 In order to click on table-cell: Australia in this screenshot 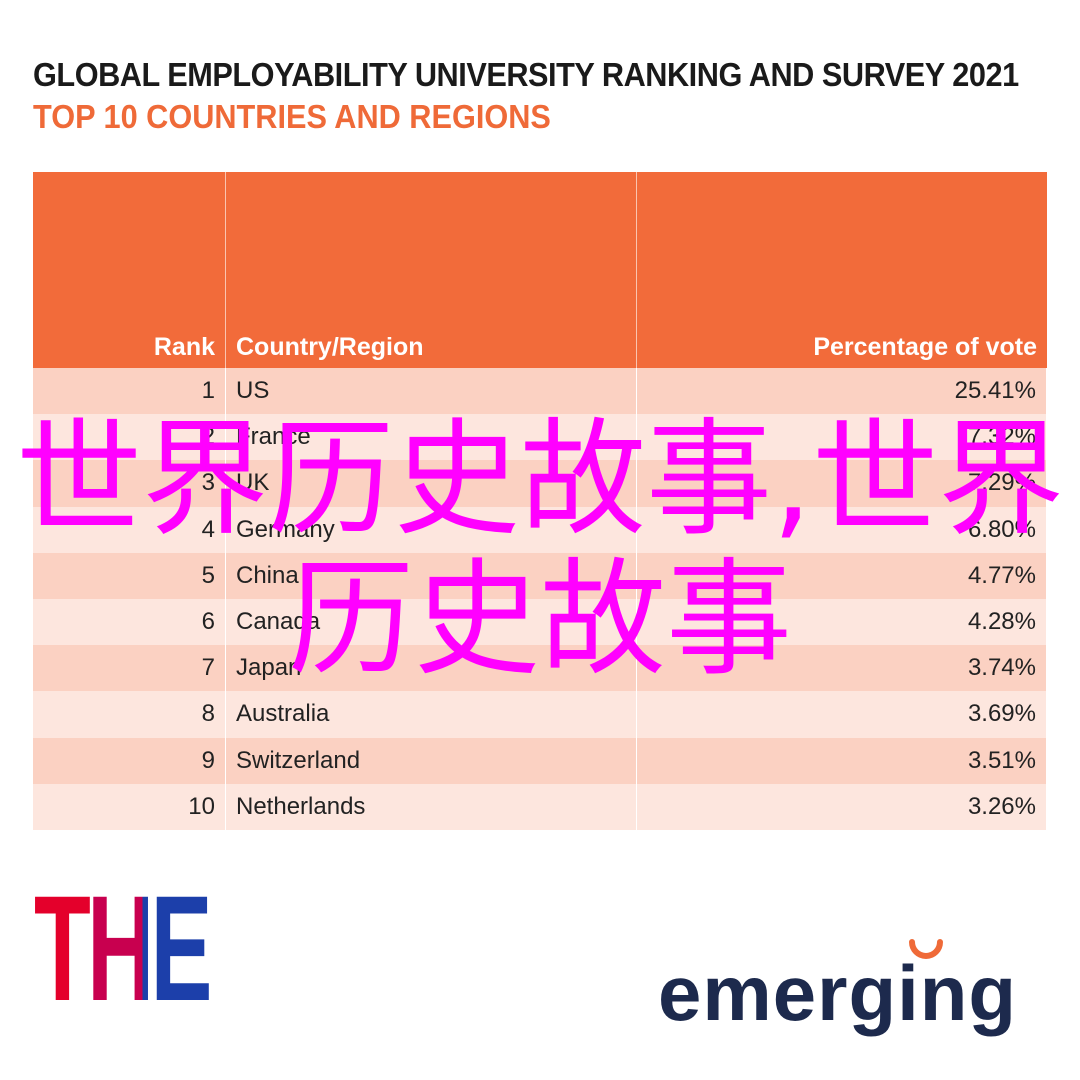, I will do `click(431, 714)`.